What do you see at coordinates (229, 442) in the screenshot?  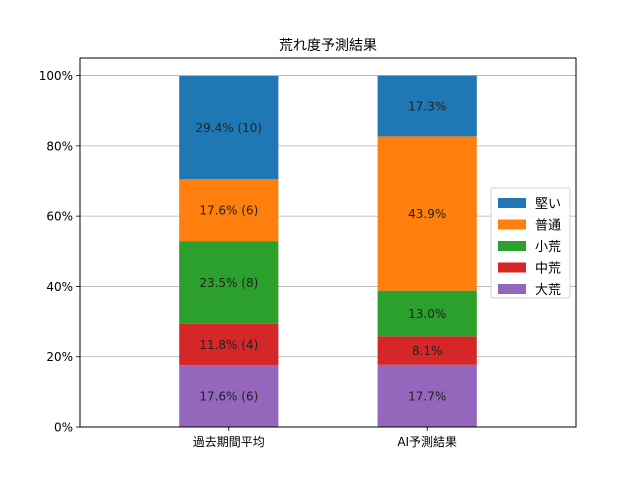 I see `x-tick-label: 過去期間平均` at bounding box center [229, 442].